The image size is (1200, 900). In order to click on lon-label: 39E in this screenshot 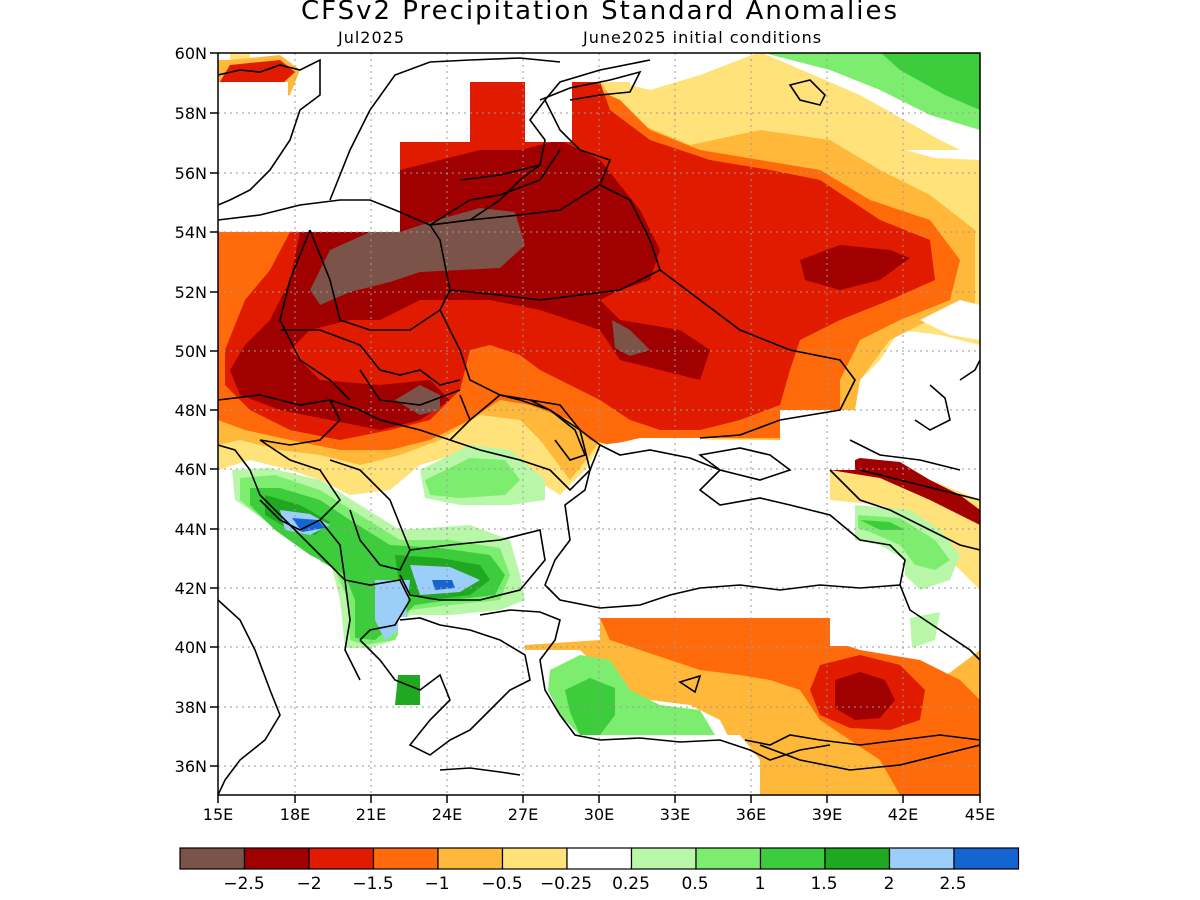, I will do `click(827, 814)`.